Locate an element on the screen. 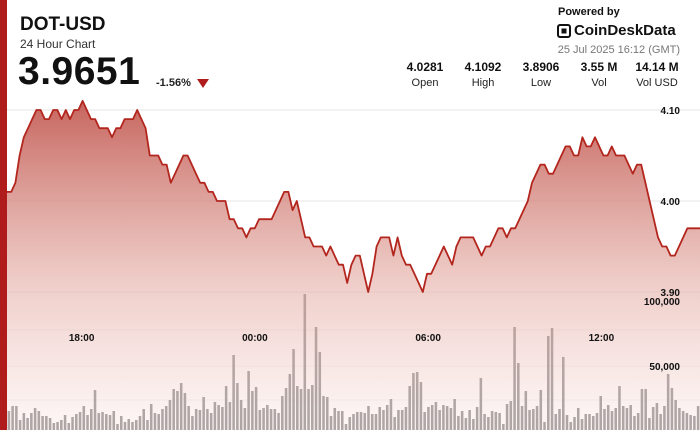 The height and width of the screenshot is (430, 700). stat-high: 4.1092 High is located at coordinates (483, 74).